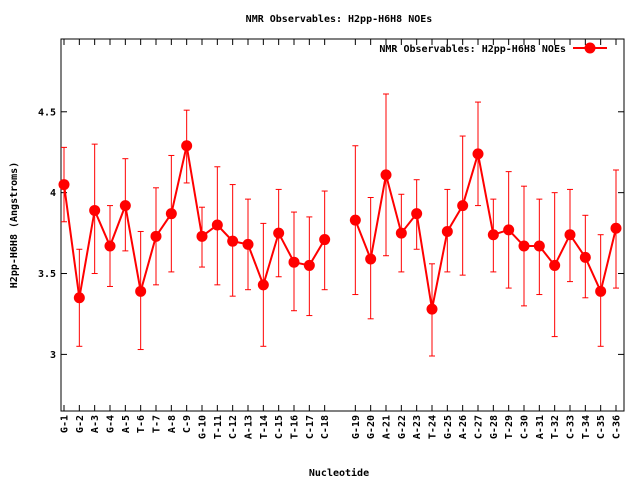 The width and height of the screenshot is (640, 480). What do you see at coordinates (47, 112) in the screenshot?
I see `y-tick-label: 4.5` at bounding box center [47, 112].